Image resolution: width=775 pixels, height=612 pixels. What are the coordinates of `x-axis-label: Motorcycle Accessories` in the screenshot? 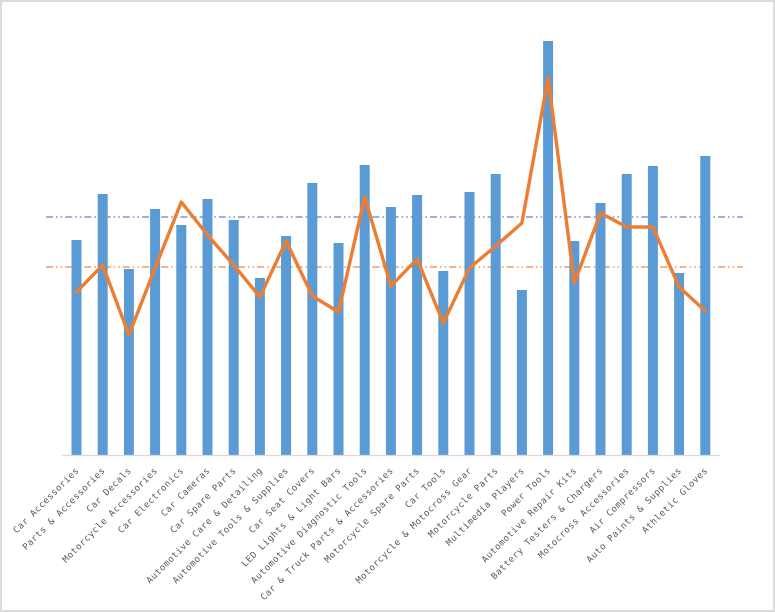 It's located at (110, 515).